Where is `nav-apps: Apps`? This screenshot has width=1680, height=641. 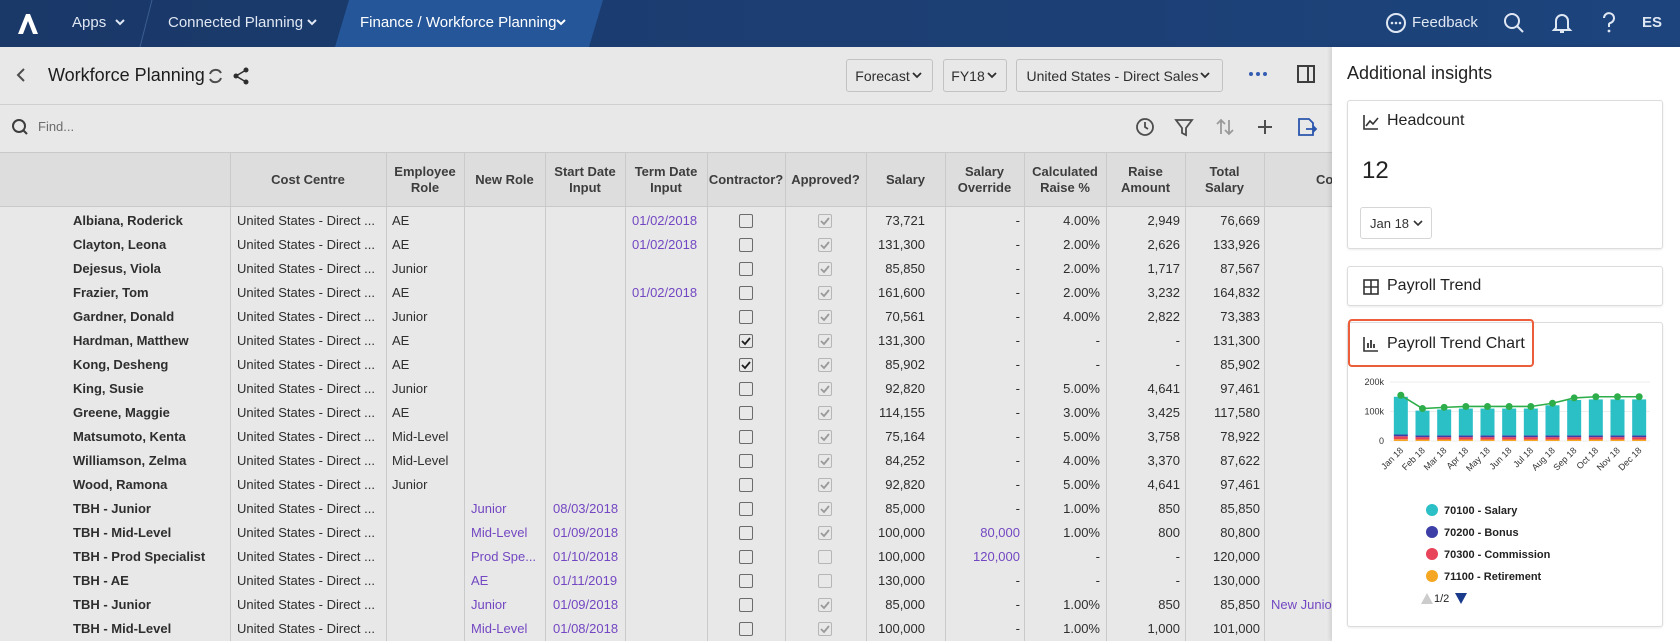 nav-apps: Apps is located at coordinates (89, 22).